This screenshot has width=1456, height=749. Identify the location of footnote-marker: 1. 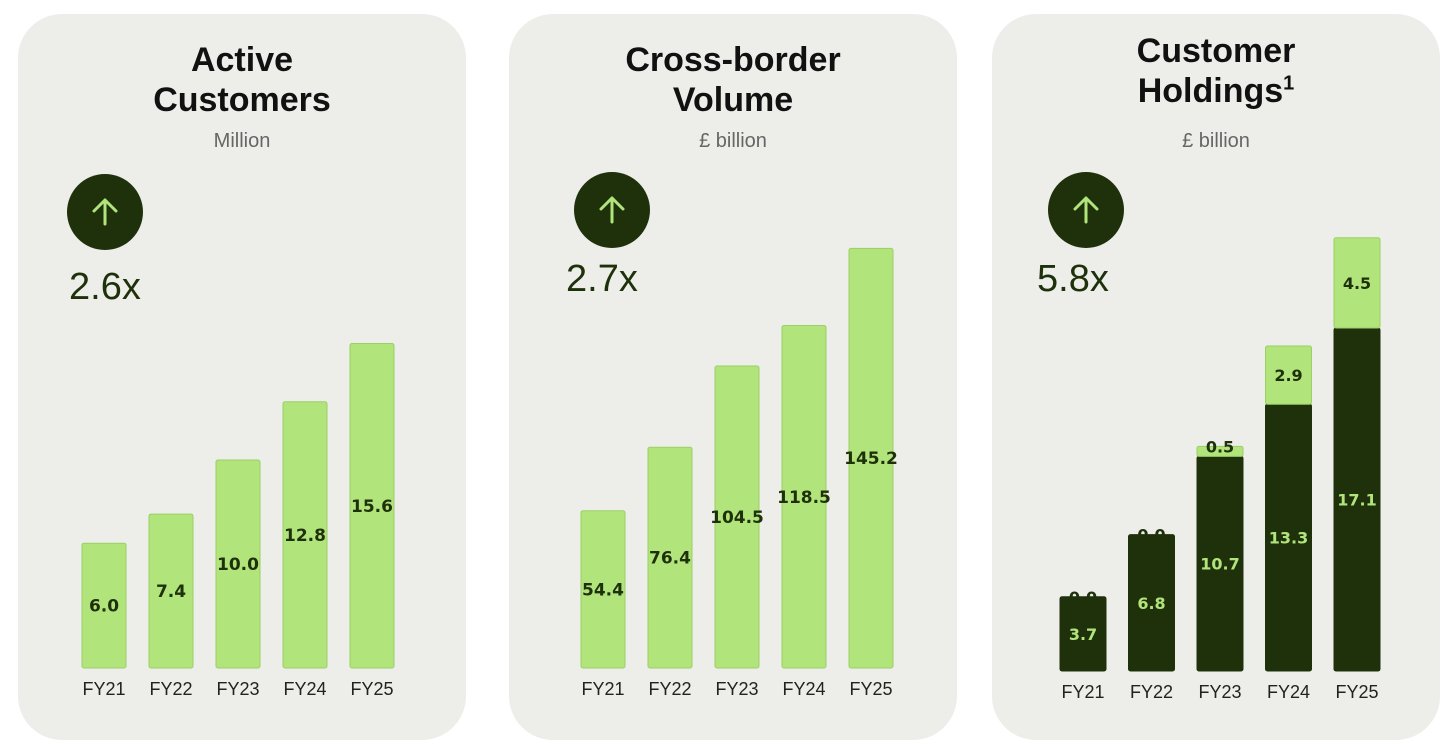
(1289, 83).